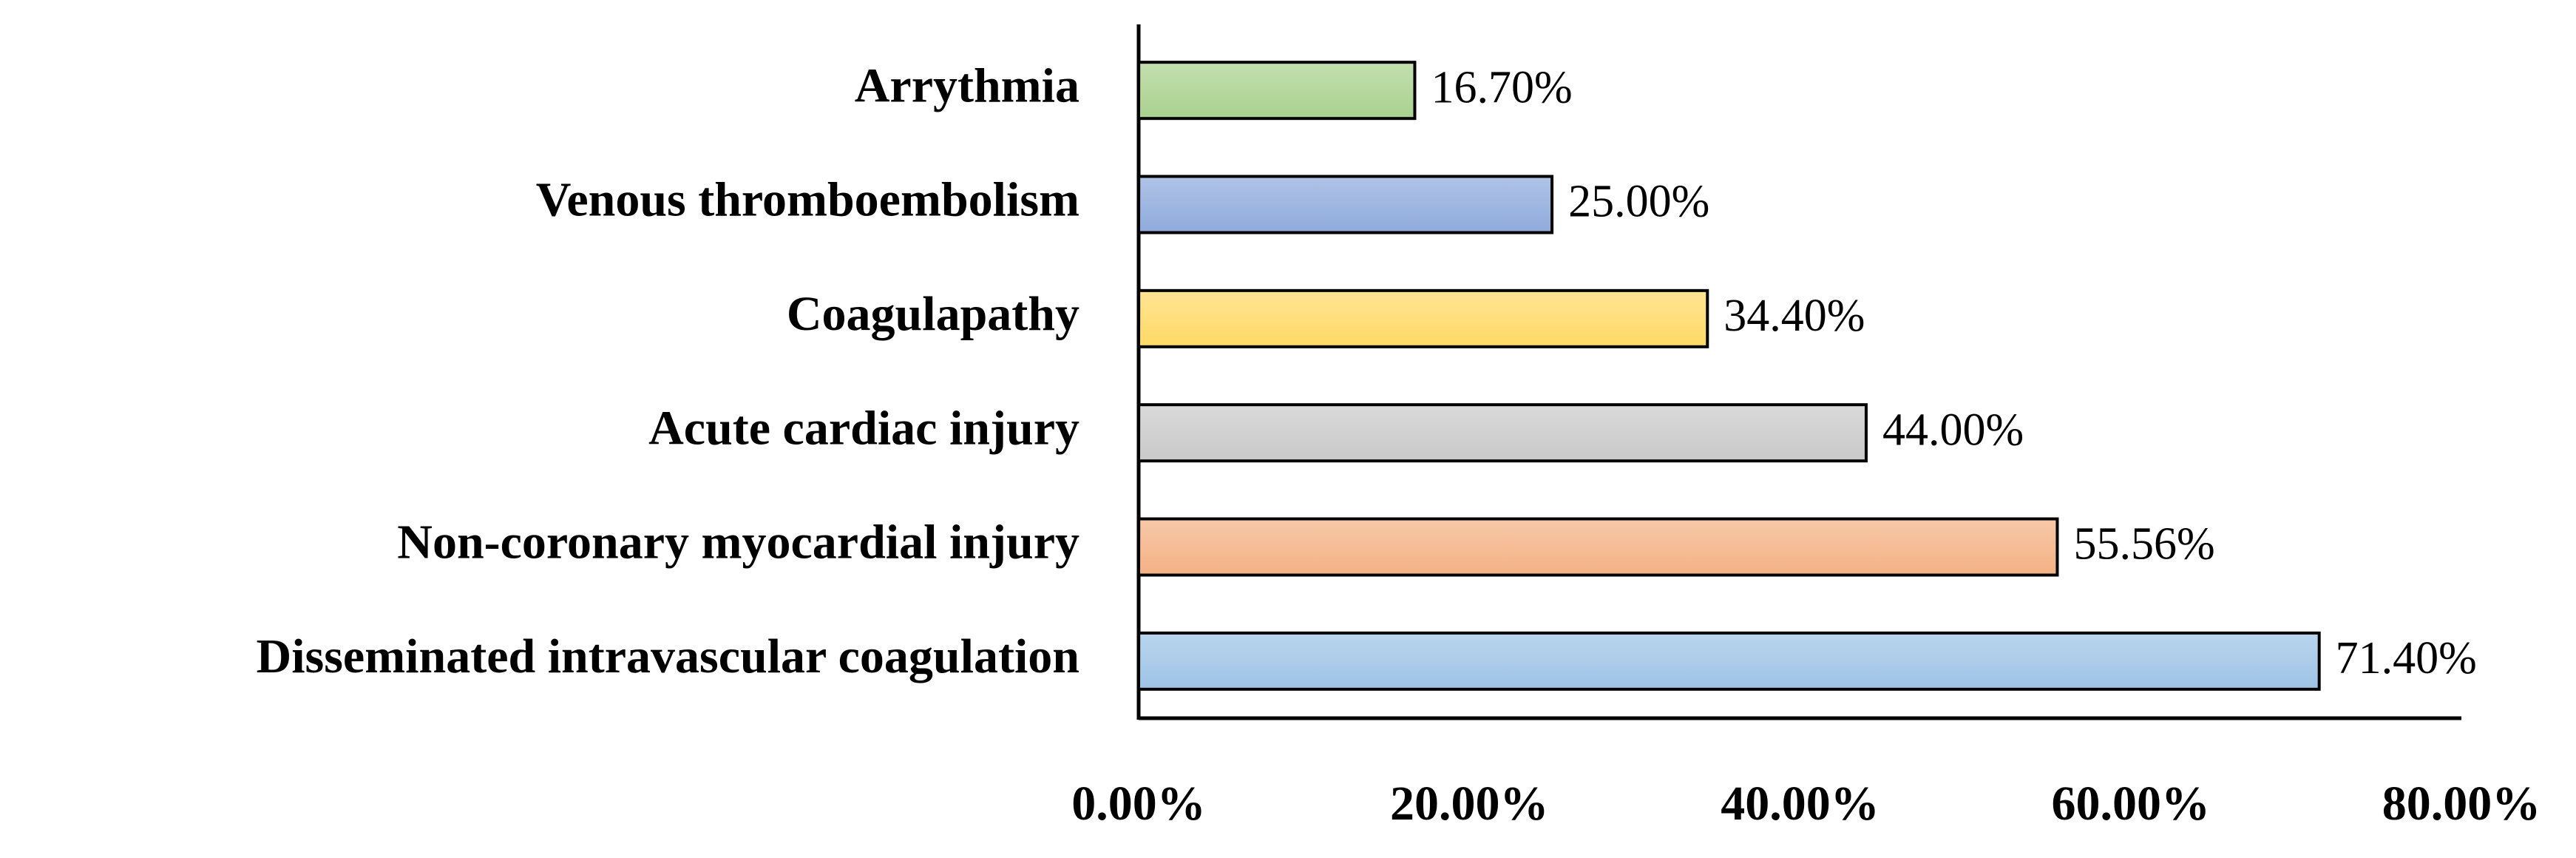  What do you see at coordinates (668, 656) in the screenshot?
I see `y-tick-label: Disseminated intravascular coagulation` at bounding box center [668, 656].